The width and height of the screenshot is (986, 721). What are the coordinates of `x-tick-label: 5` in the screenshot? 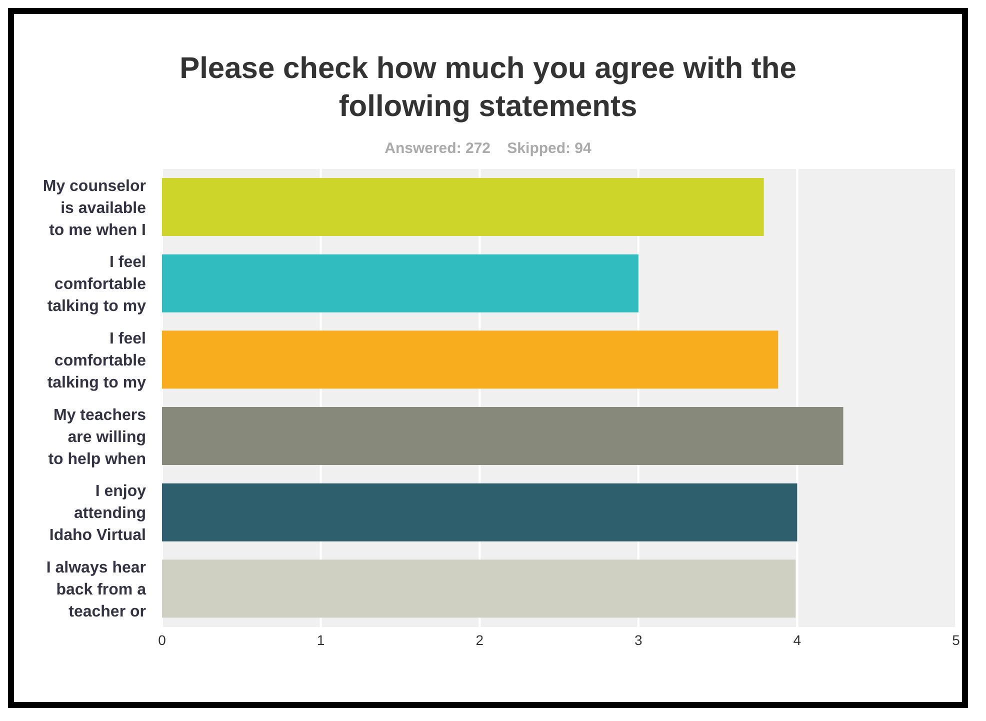 It's located at (956, 640).